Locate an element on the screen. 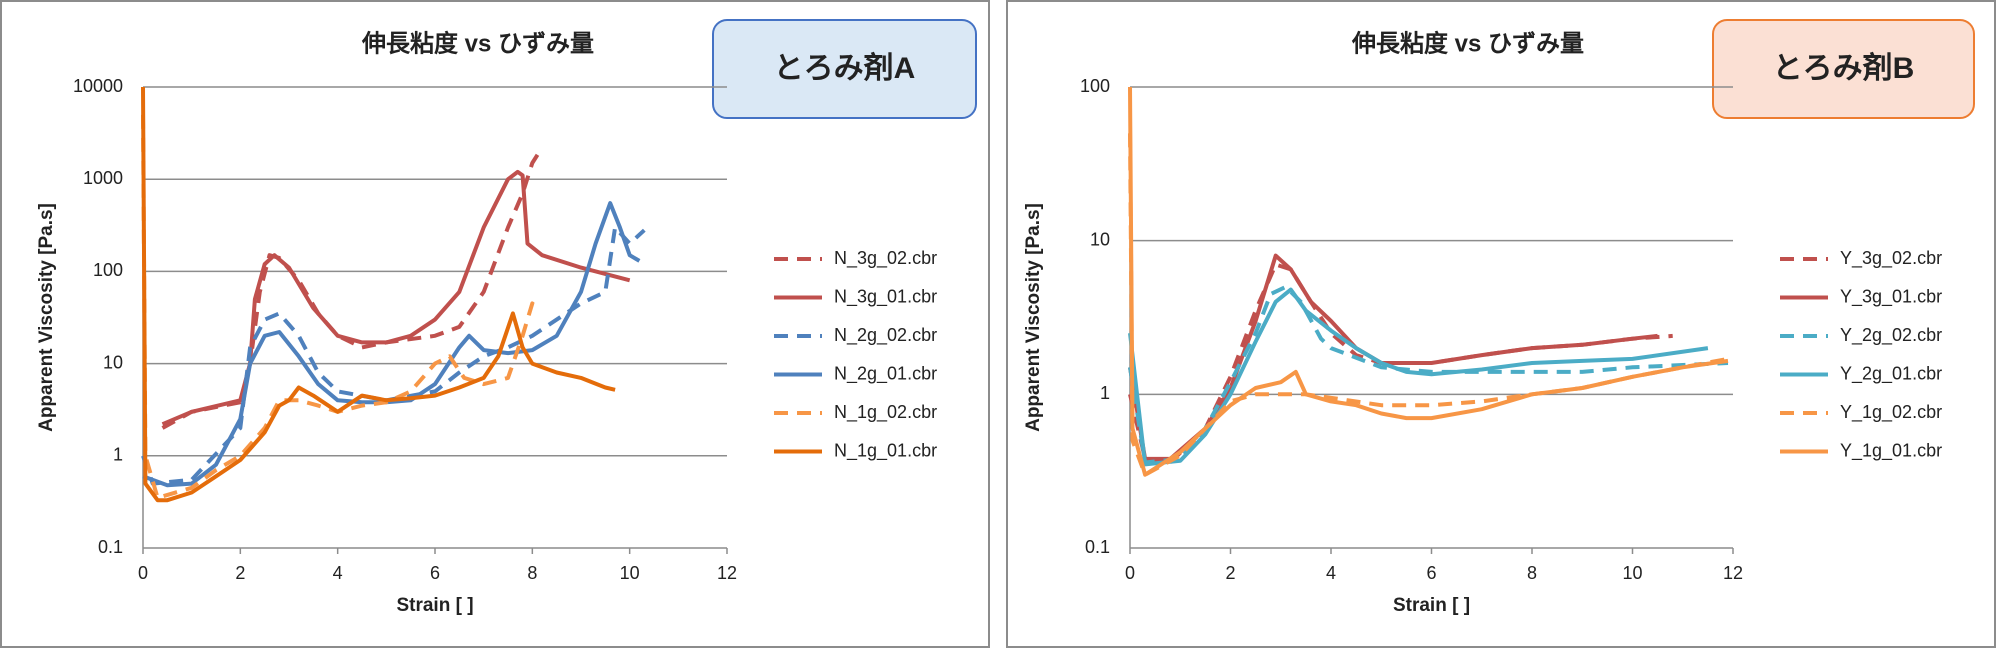  legend-label: Y_3g_02.cbr is located at coordinates (1891, 258).